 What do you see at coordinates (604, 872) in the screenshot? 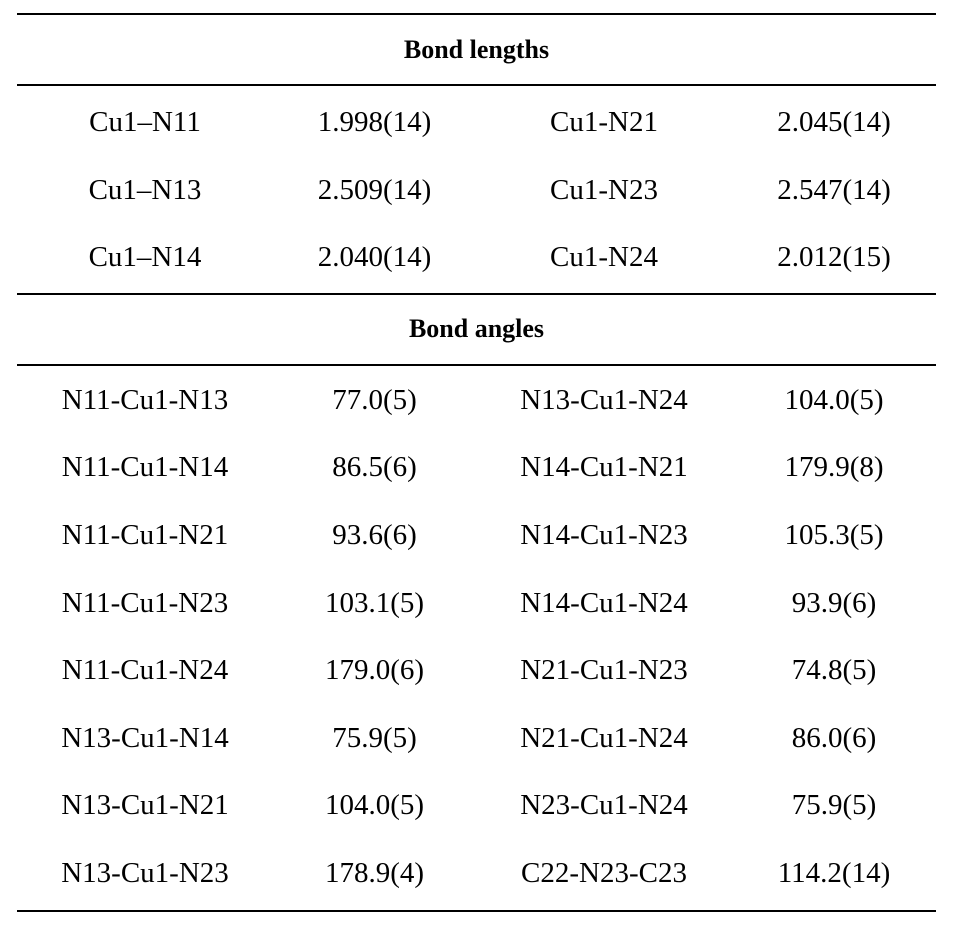
I see `angle-label: C22-N23-C23` at bounding box center [604, 872].